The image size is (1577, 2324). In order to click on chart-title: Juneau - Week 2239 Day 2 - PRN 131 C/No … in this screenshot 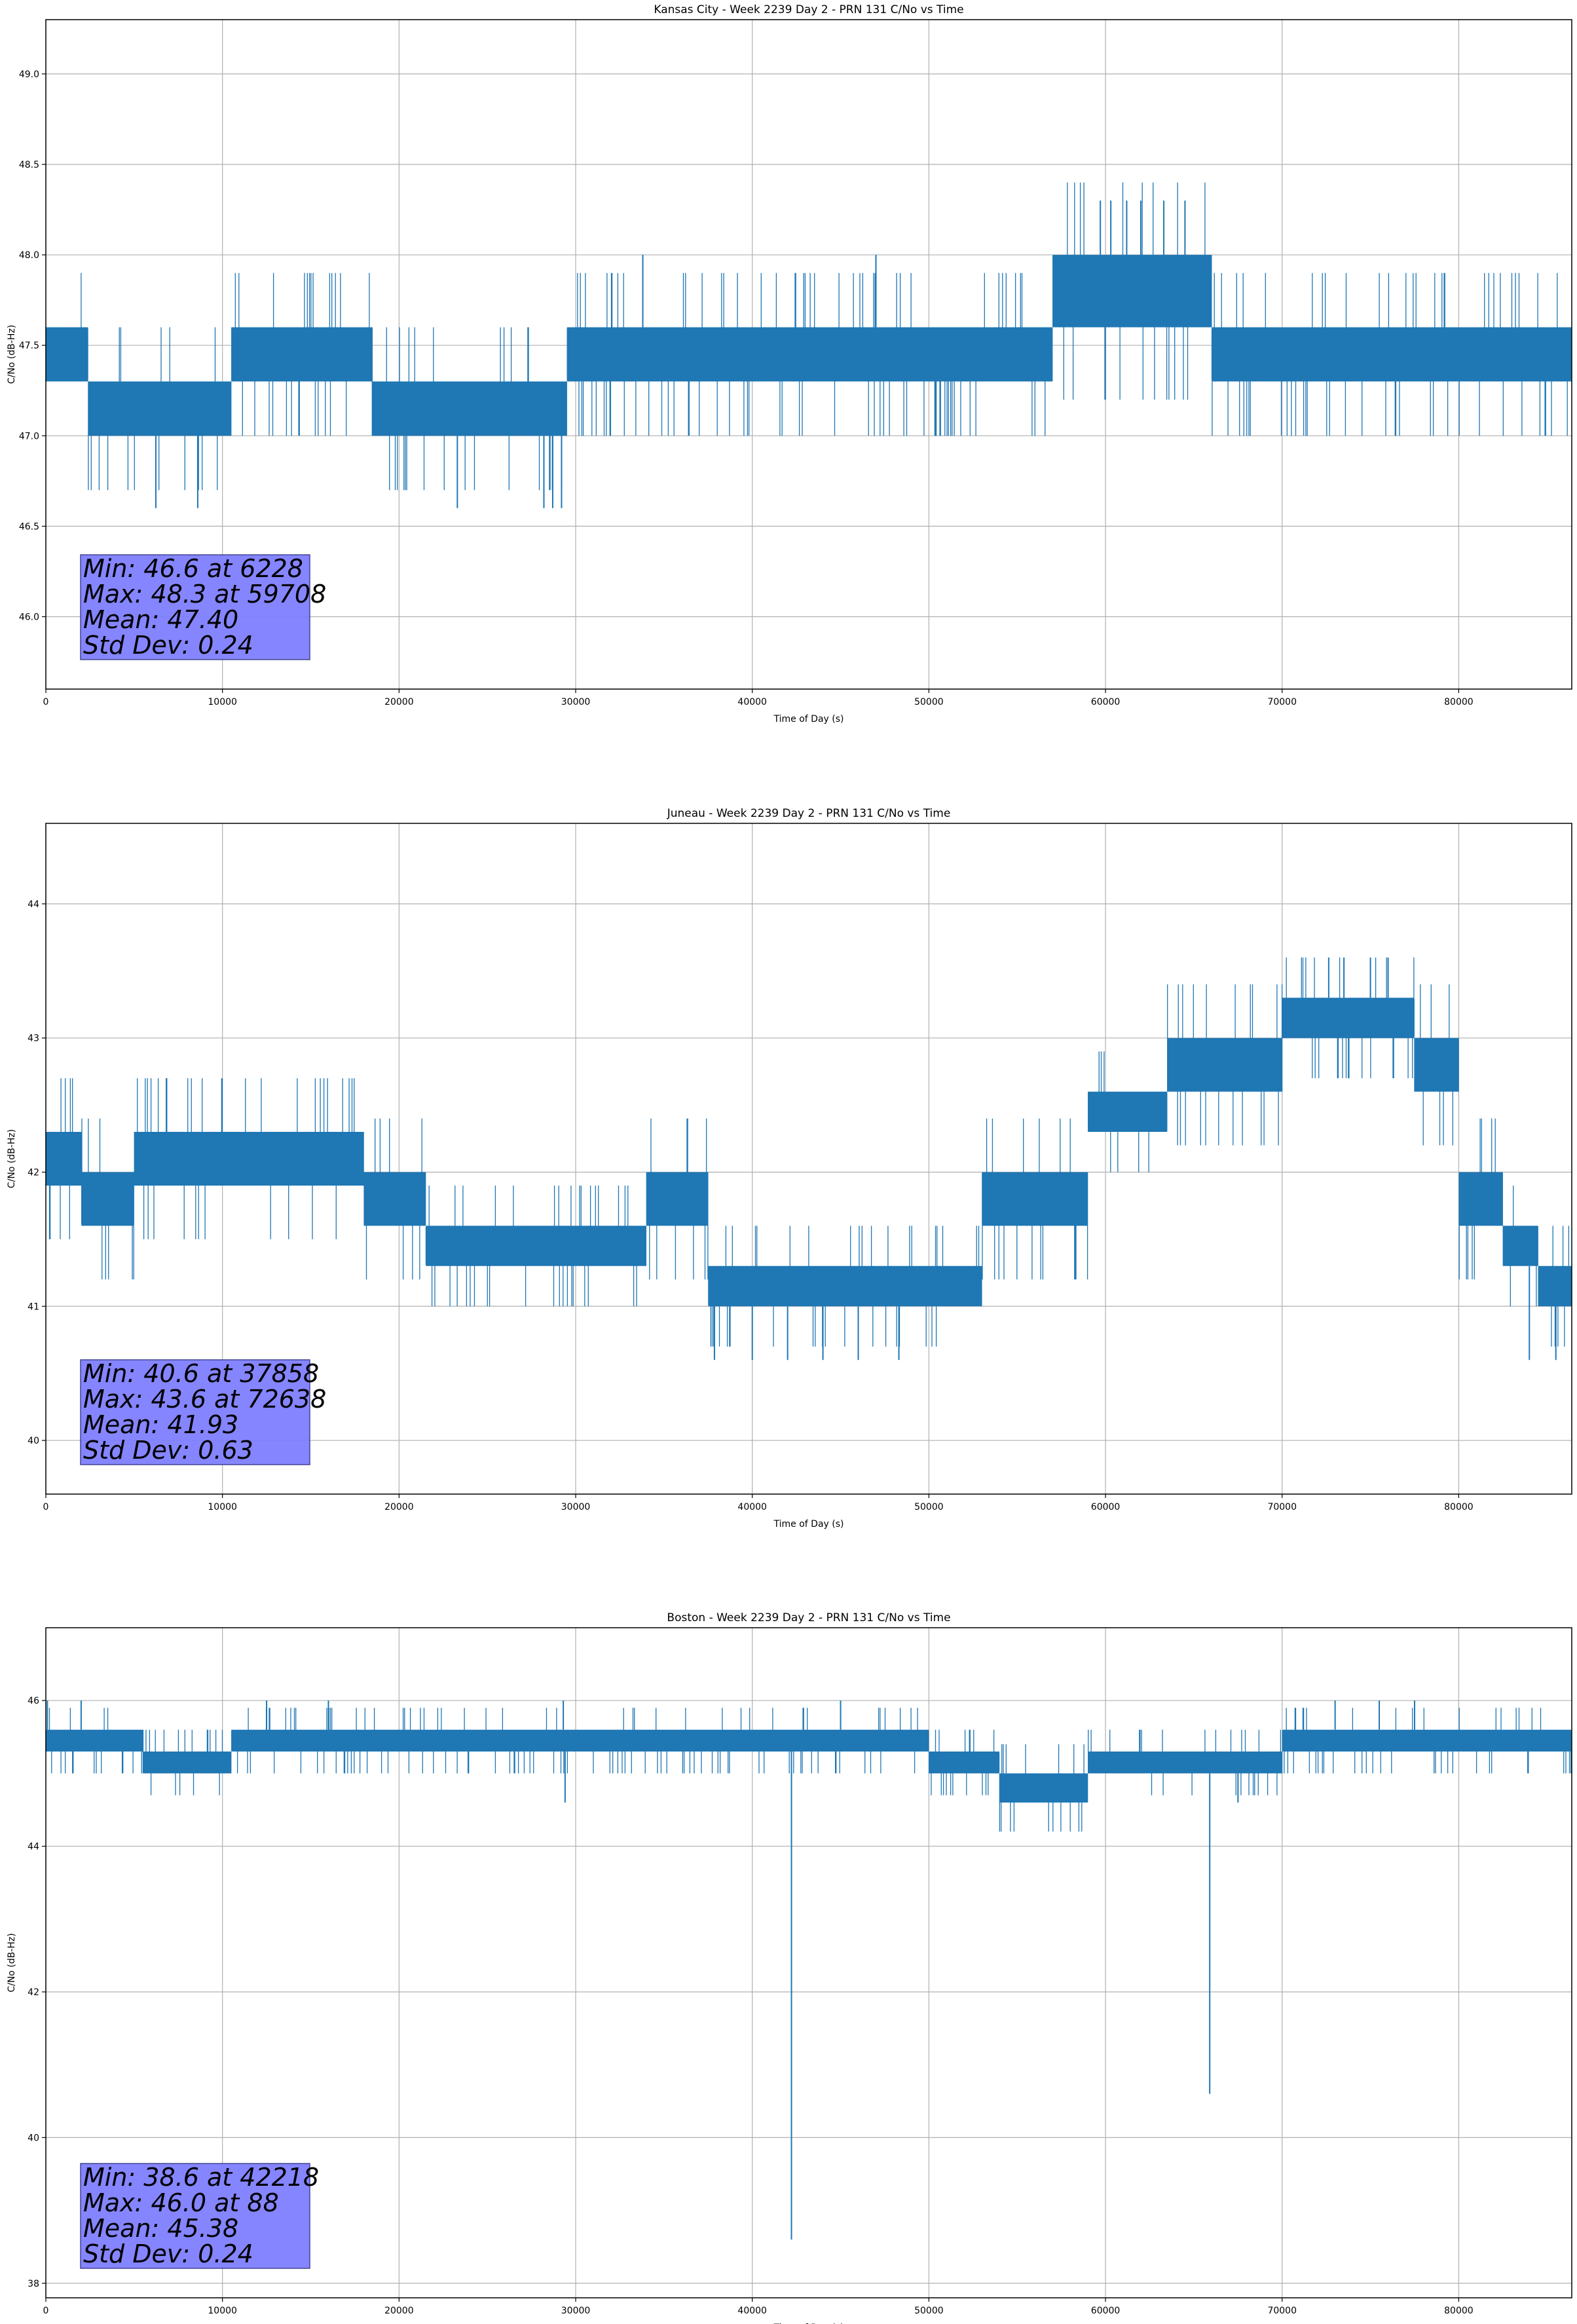, I will do `click(809, 813)`.